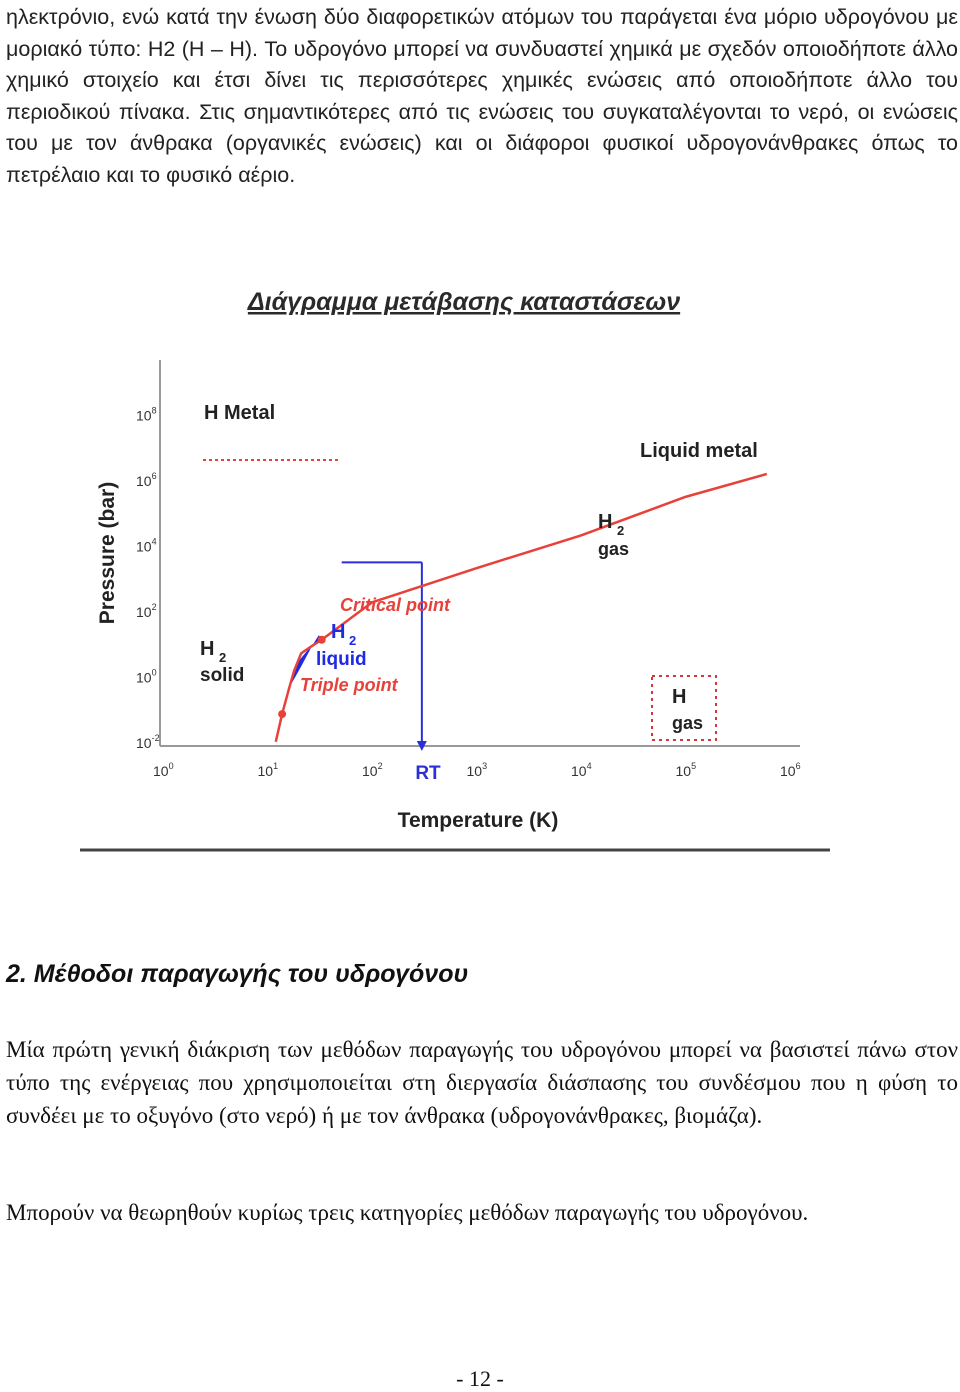  Describe the element at coordinates (163, 770) in the screenshot. I see `x-tick-label: 10⁰` at that location.